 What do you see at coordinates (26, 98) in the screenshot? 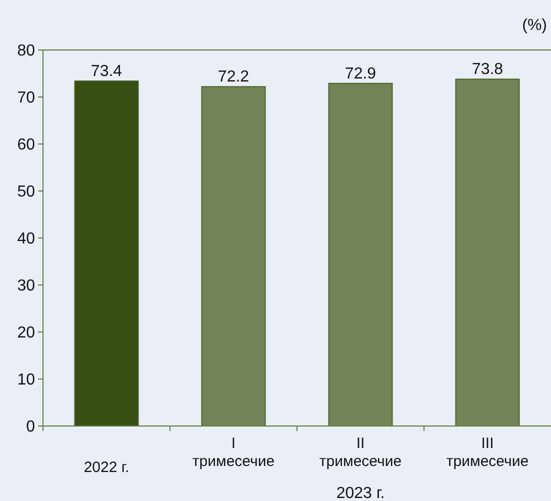
I see `y-tick-label: 70` at bounding box center [26, 98].